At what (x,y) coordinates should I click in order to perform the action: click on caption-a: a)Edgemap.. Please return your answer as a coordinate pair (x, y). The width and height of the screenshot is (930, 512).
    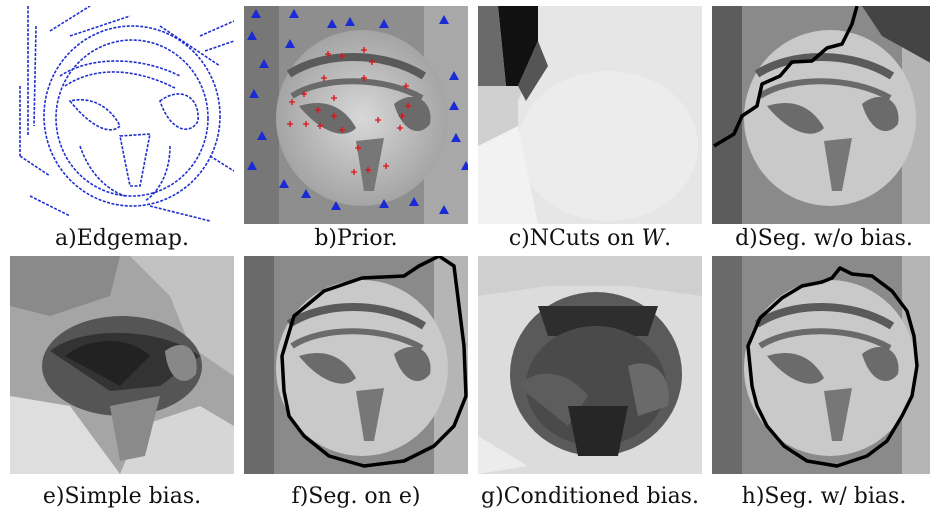
    Looking at the image, I should click on (122, 238).